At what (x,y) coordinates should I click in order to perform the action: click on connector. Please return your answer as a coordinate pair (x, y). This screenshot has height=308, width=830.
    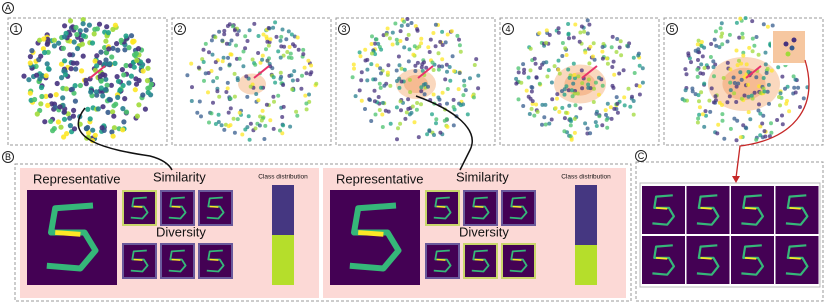
    Looking at the image, I should click on (772, 119).